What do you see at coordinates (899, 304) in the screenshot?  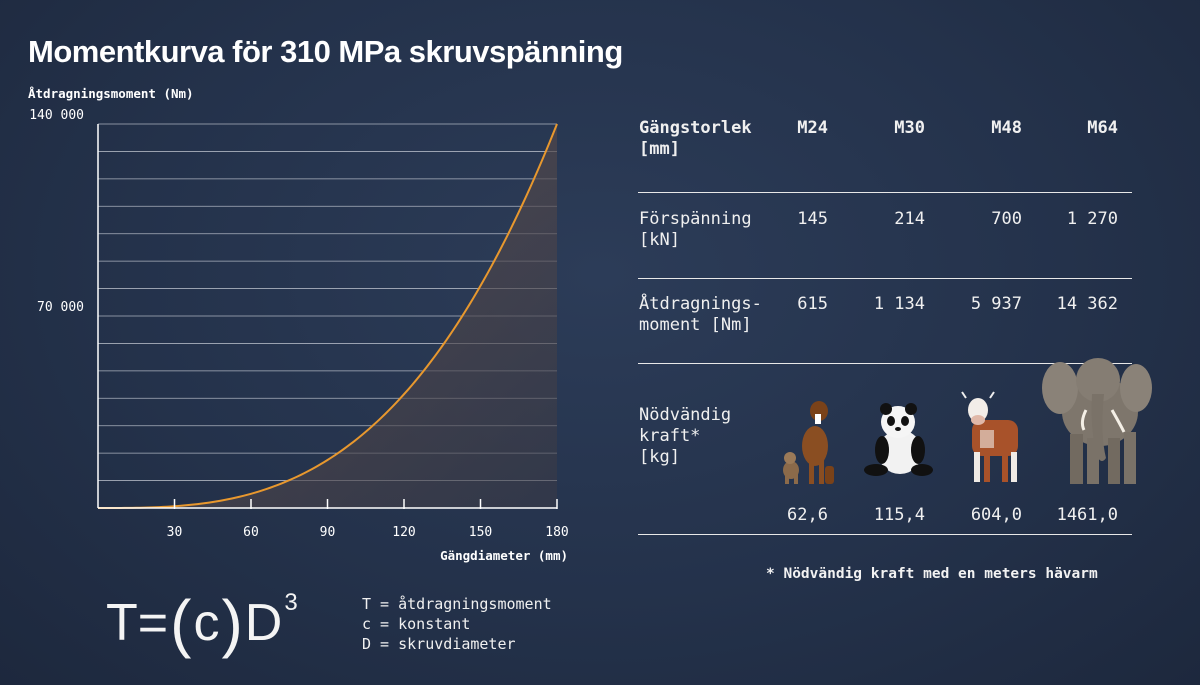 I see `torque-value: 1 134` at bounding box center [899, 304].